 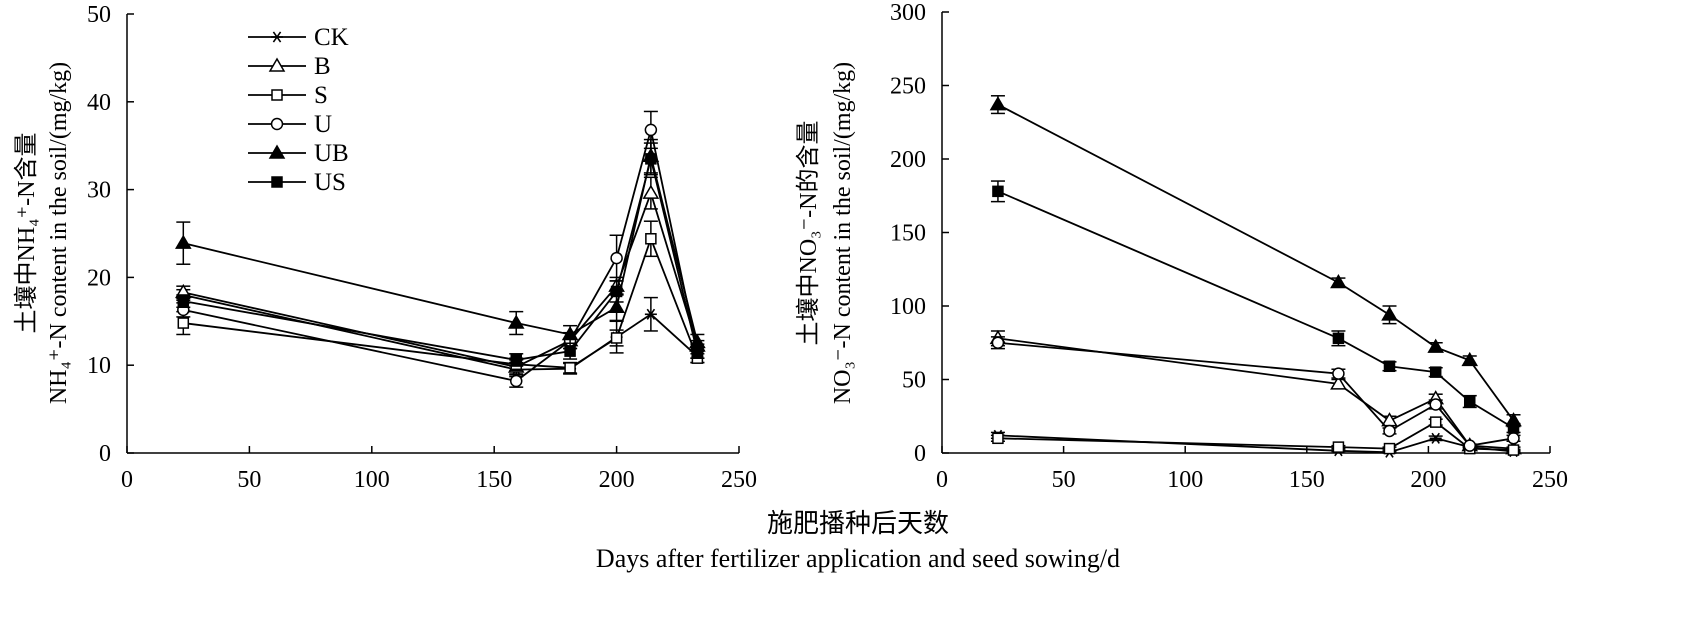 What do you see at coordinates (330, 182) in the screenshot?
I see `legend-label-us: US` at bounding box center [330, 182].